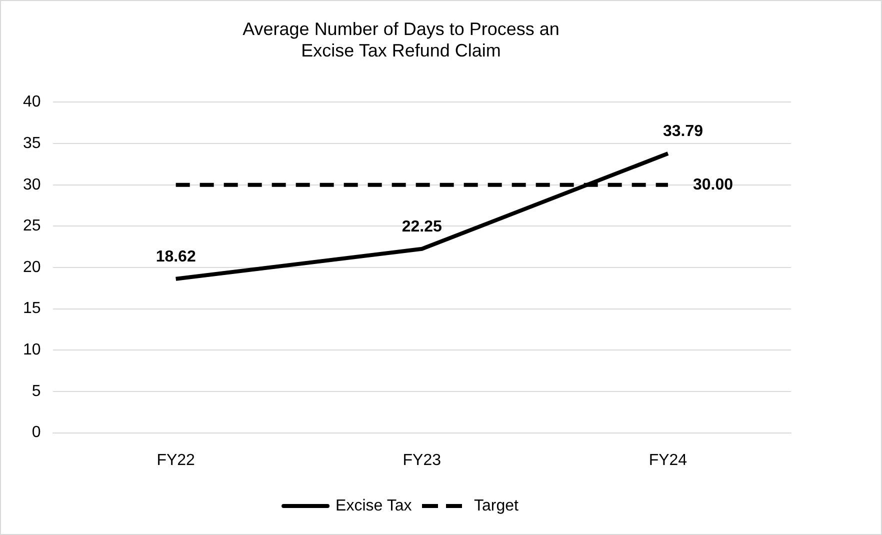  I want to click on y-tick-label: 20, so click(32, 267).